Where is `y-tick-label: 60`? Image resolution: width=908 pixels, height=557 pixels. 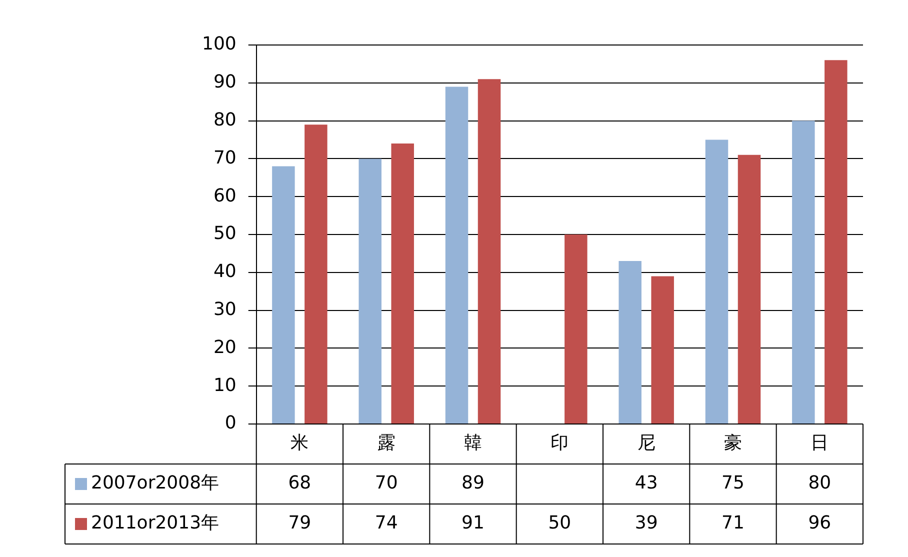
y-tick-label: 60 is located at coordinates (224, 195).